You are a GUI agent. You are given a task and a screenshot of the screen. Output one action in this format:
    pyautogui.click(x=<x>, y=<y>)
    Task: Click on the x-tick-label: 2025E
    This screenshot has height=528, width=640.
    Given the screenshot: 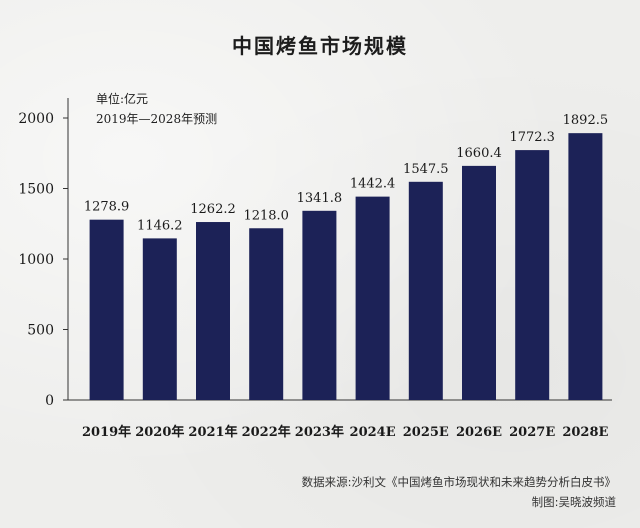 What is the action you would take?
    pyautogui.click(x=426, y=432)
    